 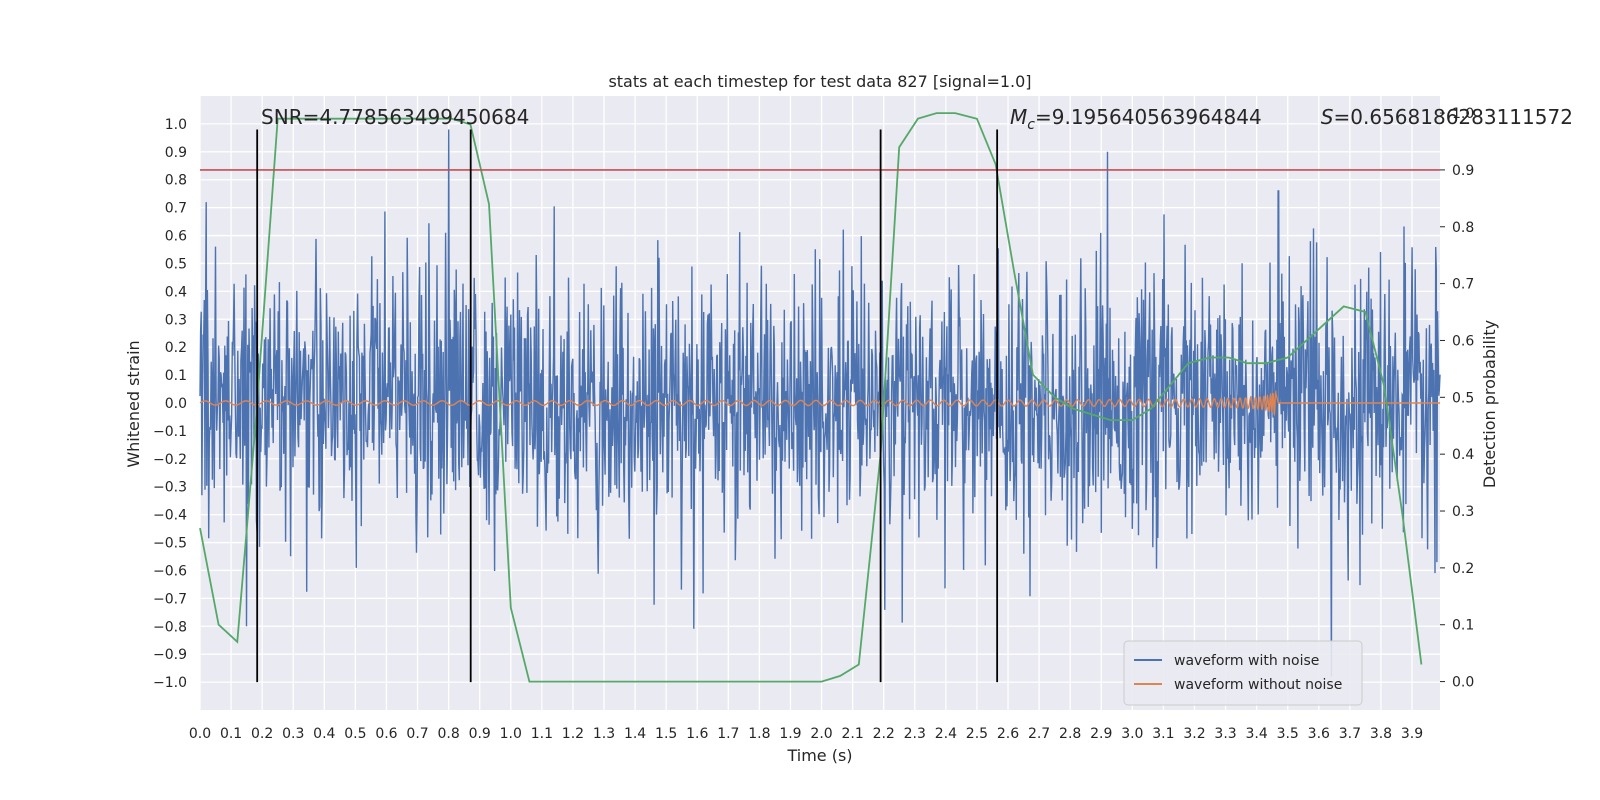 I want to click on x-tick-label: 2.7, so click(x=1039, y=734).